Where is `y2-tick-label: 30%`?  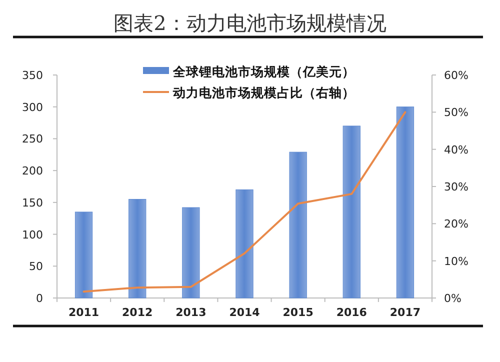
y2-tick-label: 30% is located at coordinates (456, 187).